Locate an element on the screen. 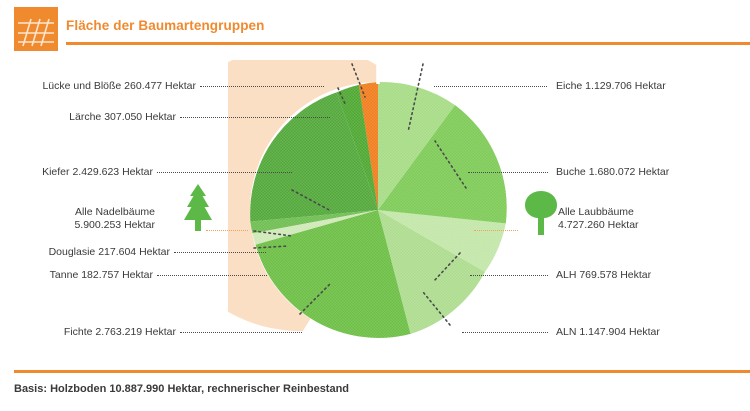  label-fichte: Fichte 2.763.219 Hektar is located at coordinates (88, 332).